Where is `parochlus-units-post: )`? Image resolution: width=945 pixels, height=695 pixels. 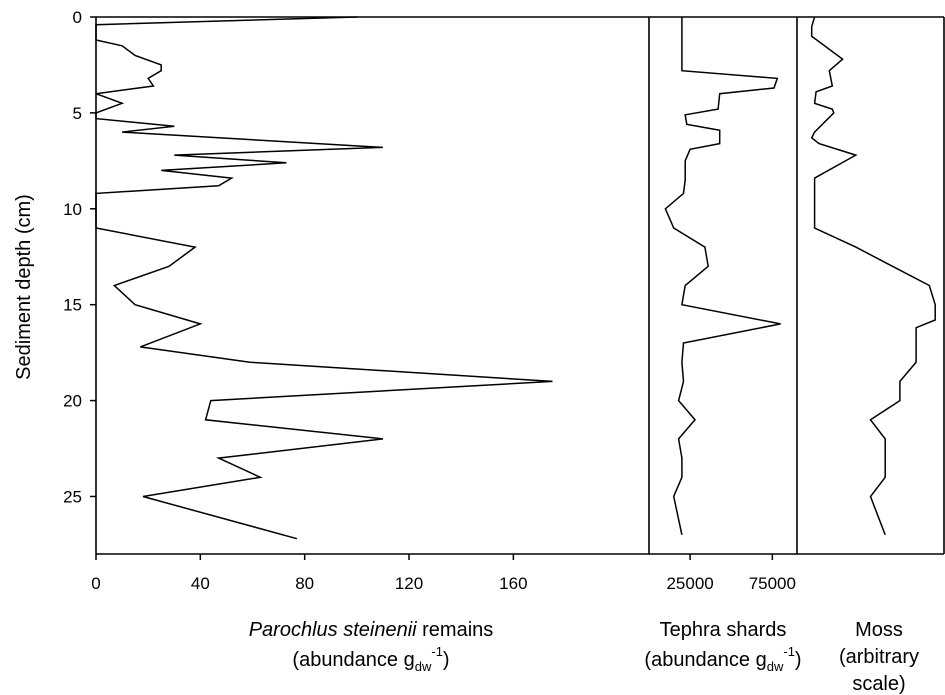 parochlus-units-post: ) is located at coordinates (446, 660).